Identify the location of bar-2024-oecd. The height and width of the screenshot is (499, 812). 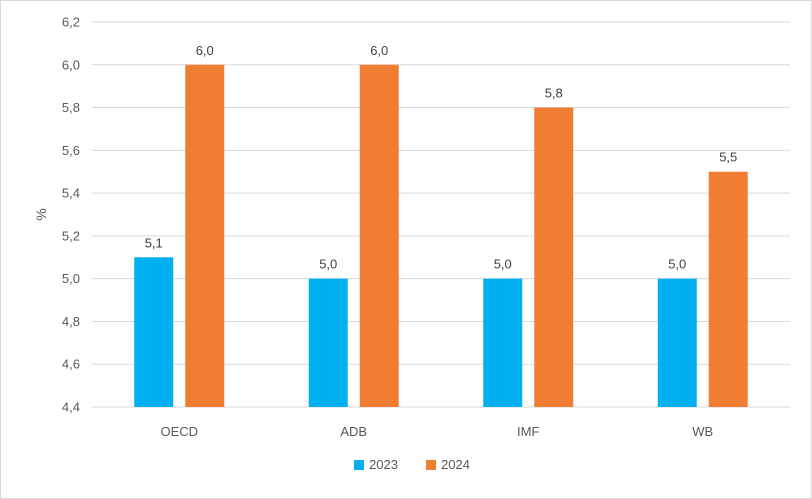
(205, 236).